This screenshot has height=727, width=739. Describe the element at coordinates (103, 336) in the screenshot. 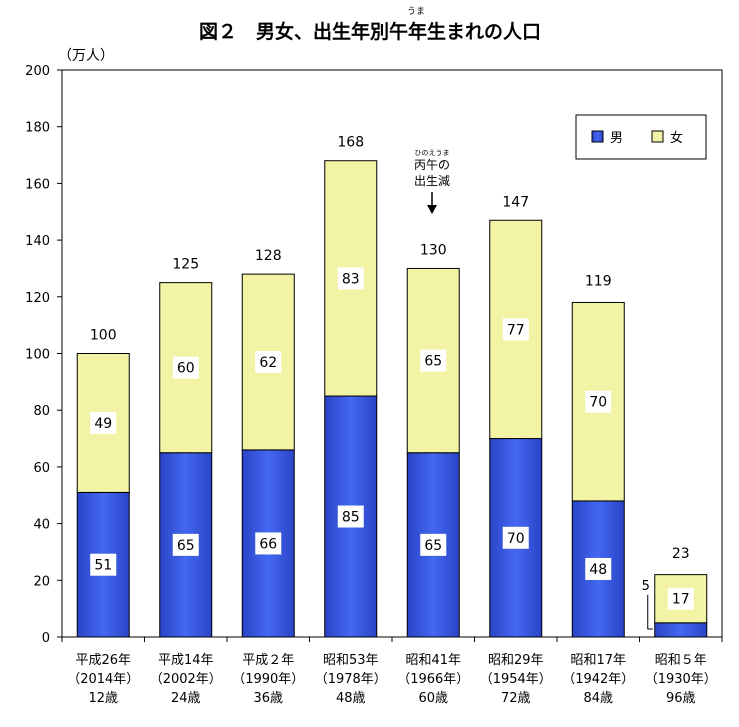

I see `data-label-total: 100` at that location.